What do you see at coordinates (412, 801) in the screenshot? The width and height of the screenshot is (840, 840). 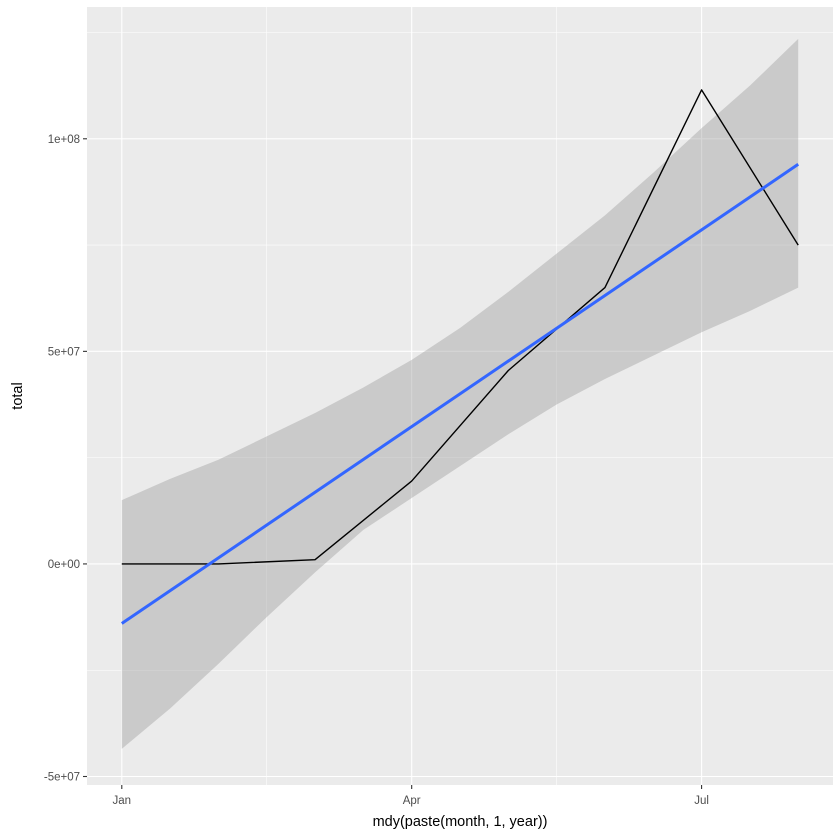 I see `x-tick-label: Apr` at bounding box center [412, 801].